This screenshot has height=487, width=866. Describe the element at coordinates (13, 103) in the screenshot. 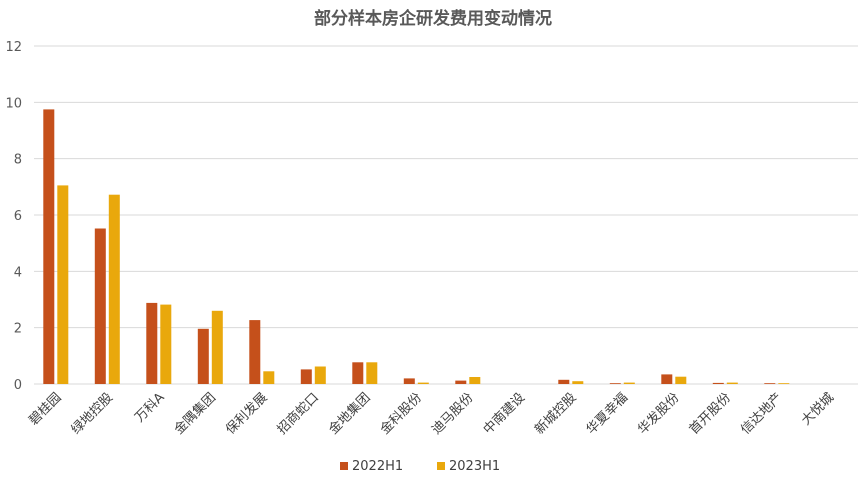

I see `y-tick-label: 10` at that location.